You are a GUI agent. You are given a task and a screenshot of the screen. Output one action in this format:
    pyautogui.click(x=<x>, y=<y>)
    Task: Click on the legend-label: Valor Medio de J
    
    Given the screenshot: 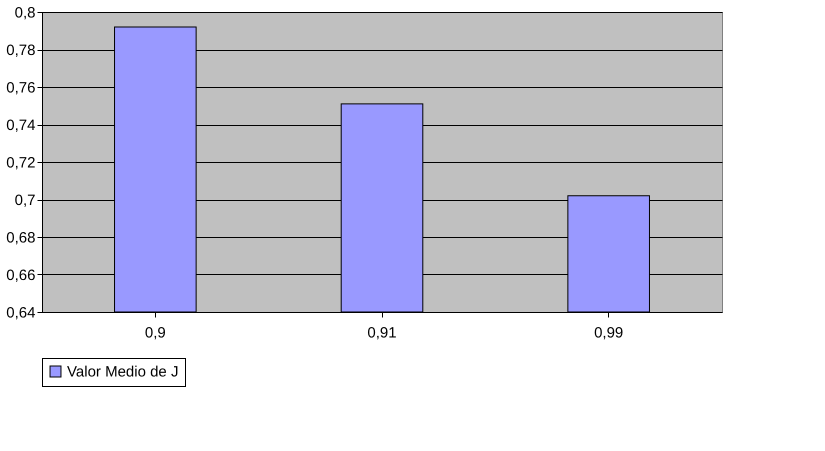 What is the action you would take?
    pyautogui.click(x=122, y=372)
    